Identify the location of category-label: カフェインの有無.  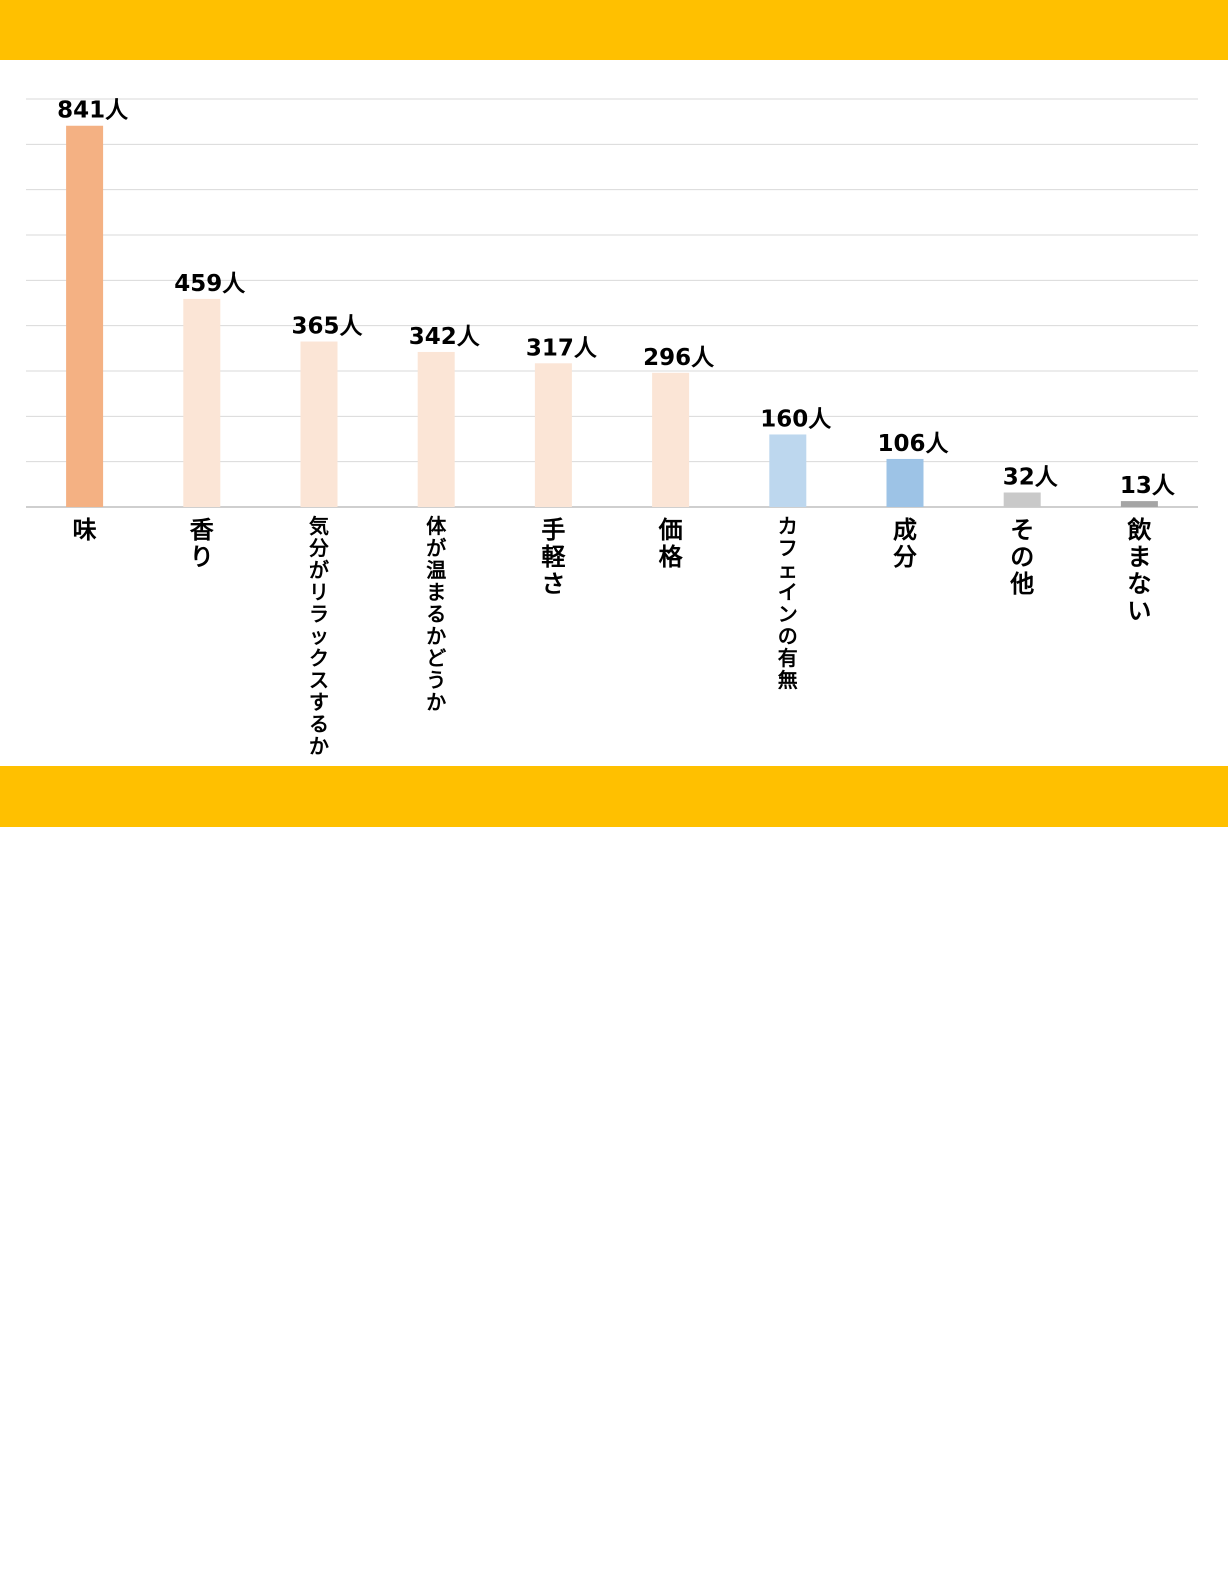
(788, 603).